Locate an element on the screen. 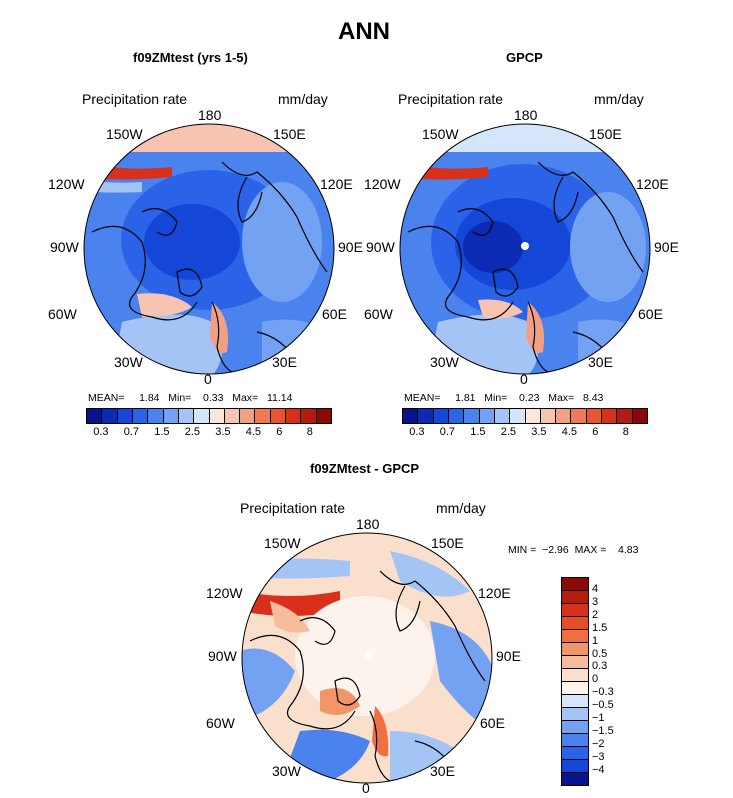 This screenshot has height=798, width=733. polar-map-diff is located at coordinates (367, 658).